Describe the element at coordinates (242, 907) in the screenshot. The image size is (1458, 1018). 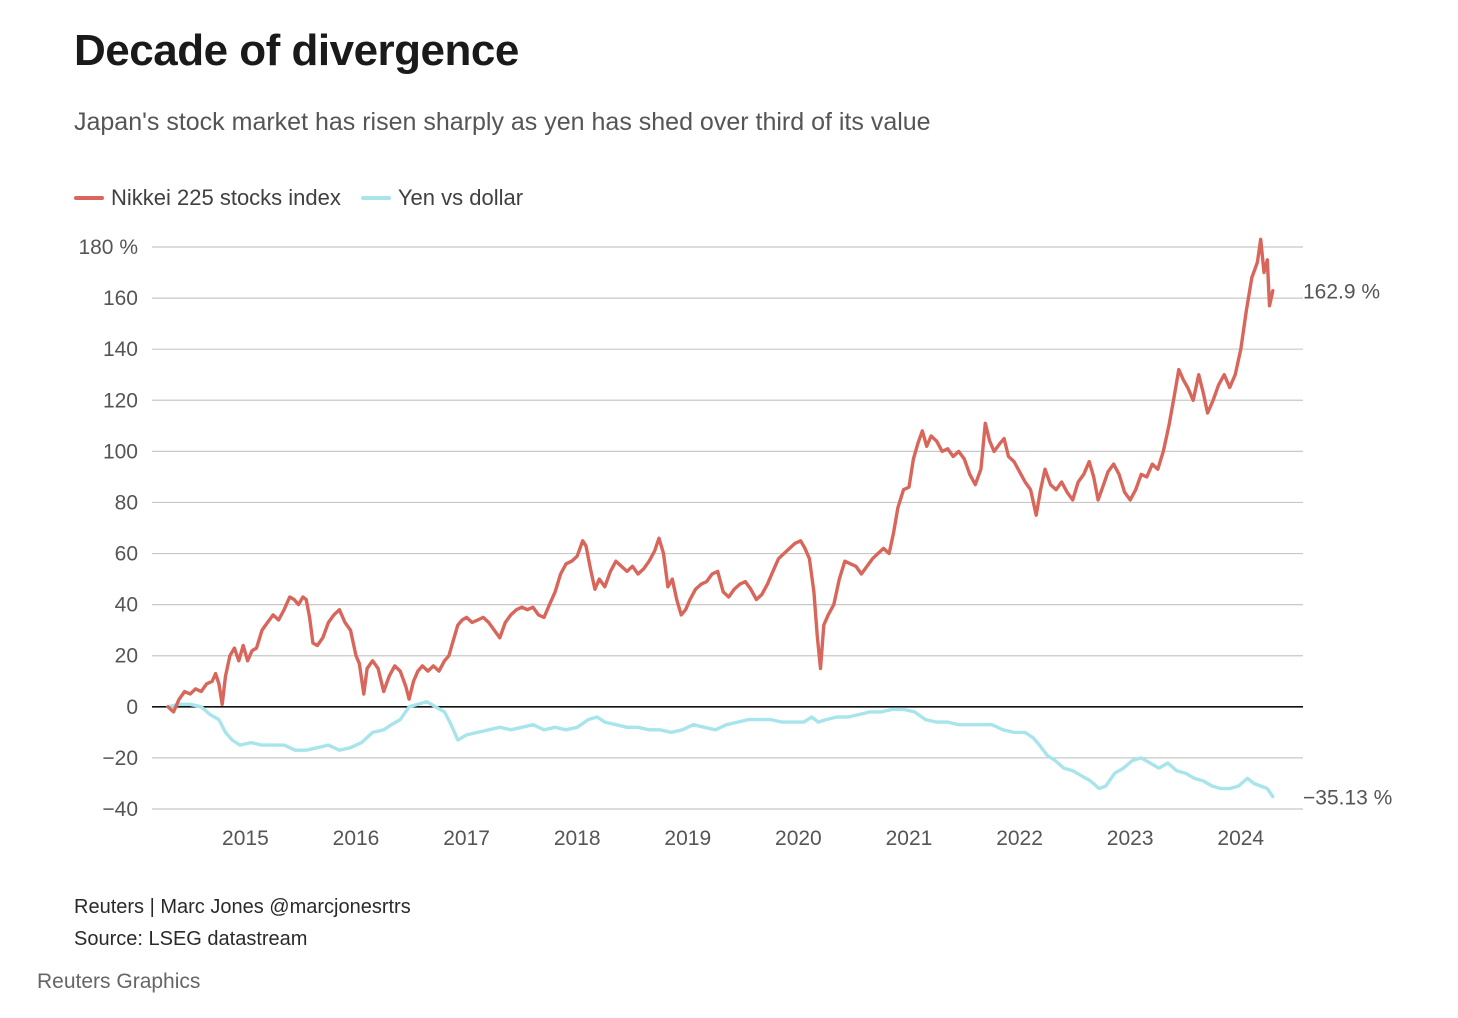
I see `credit-line: Reuters | Marc Jones @marcjonesrtrs` at that location.